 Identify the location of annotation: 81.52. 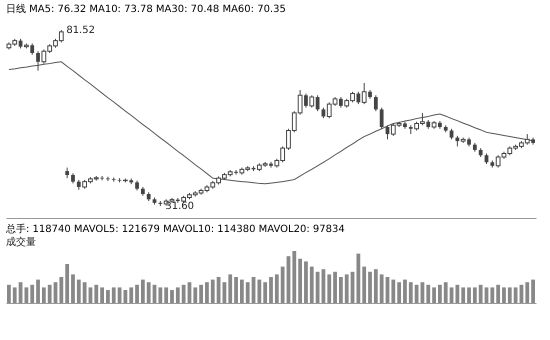
(80, 30).